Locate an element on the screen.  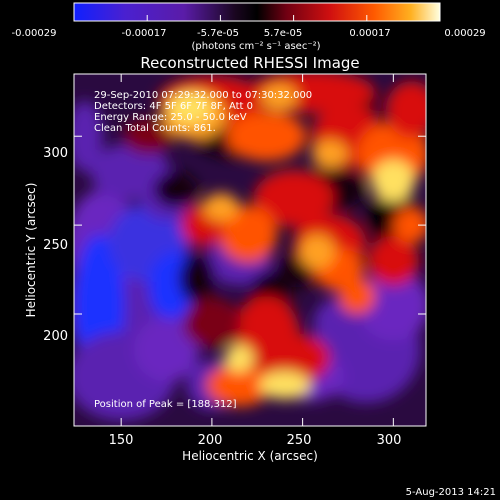
annotation-counts: Clean Total Counts: 861. is located at coordinates (155, 128).